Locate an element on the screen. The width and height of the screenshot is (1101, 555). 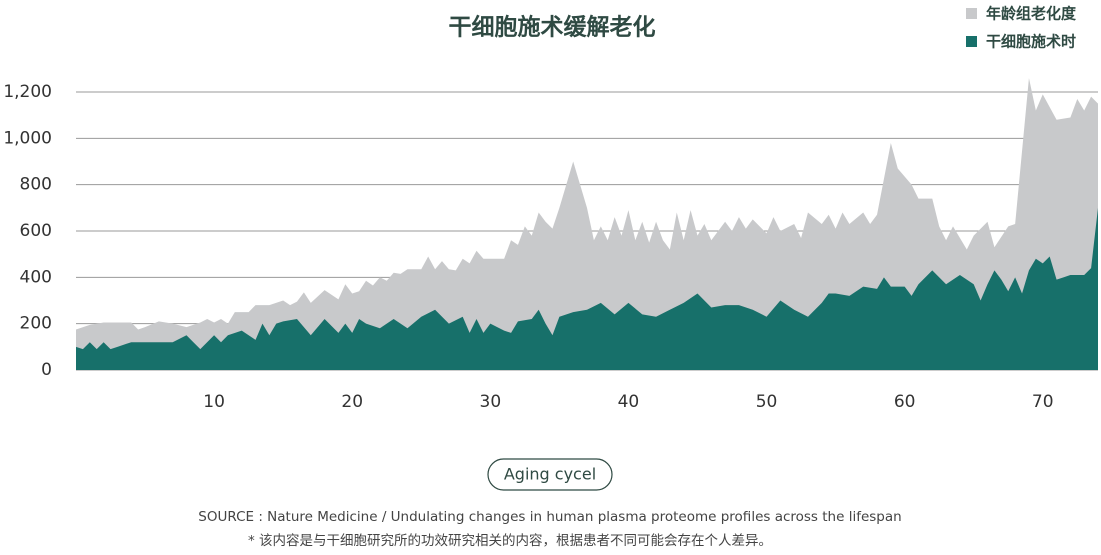
y-tick-label: 1,200 is located at coordinates (27, 92).